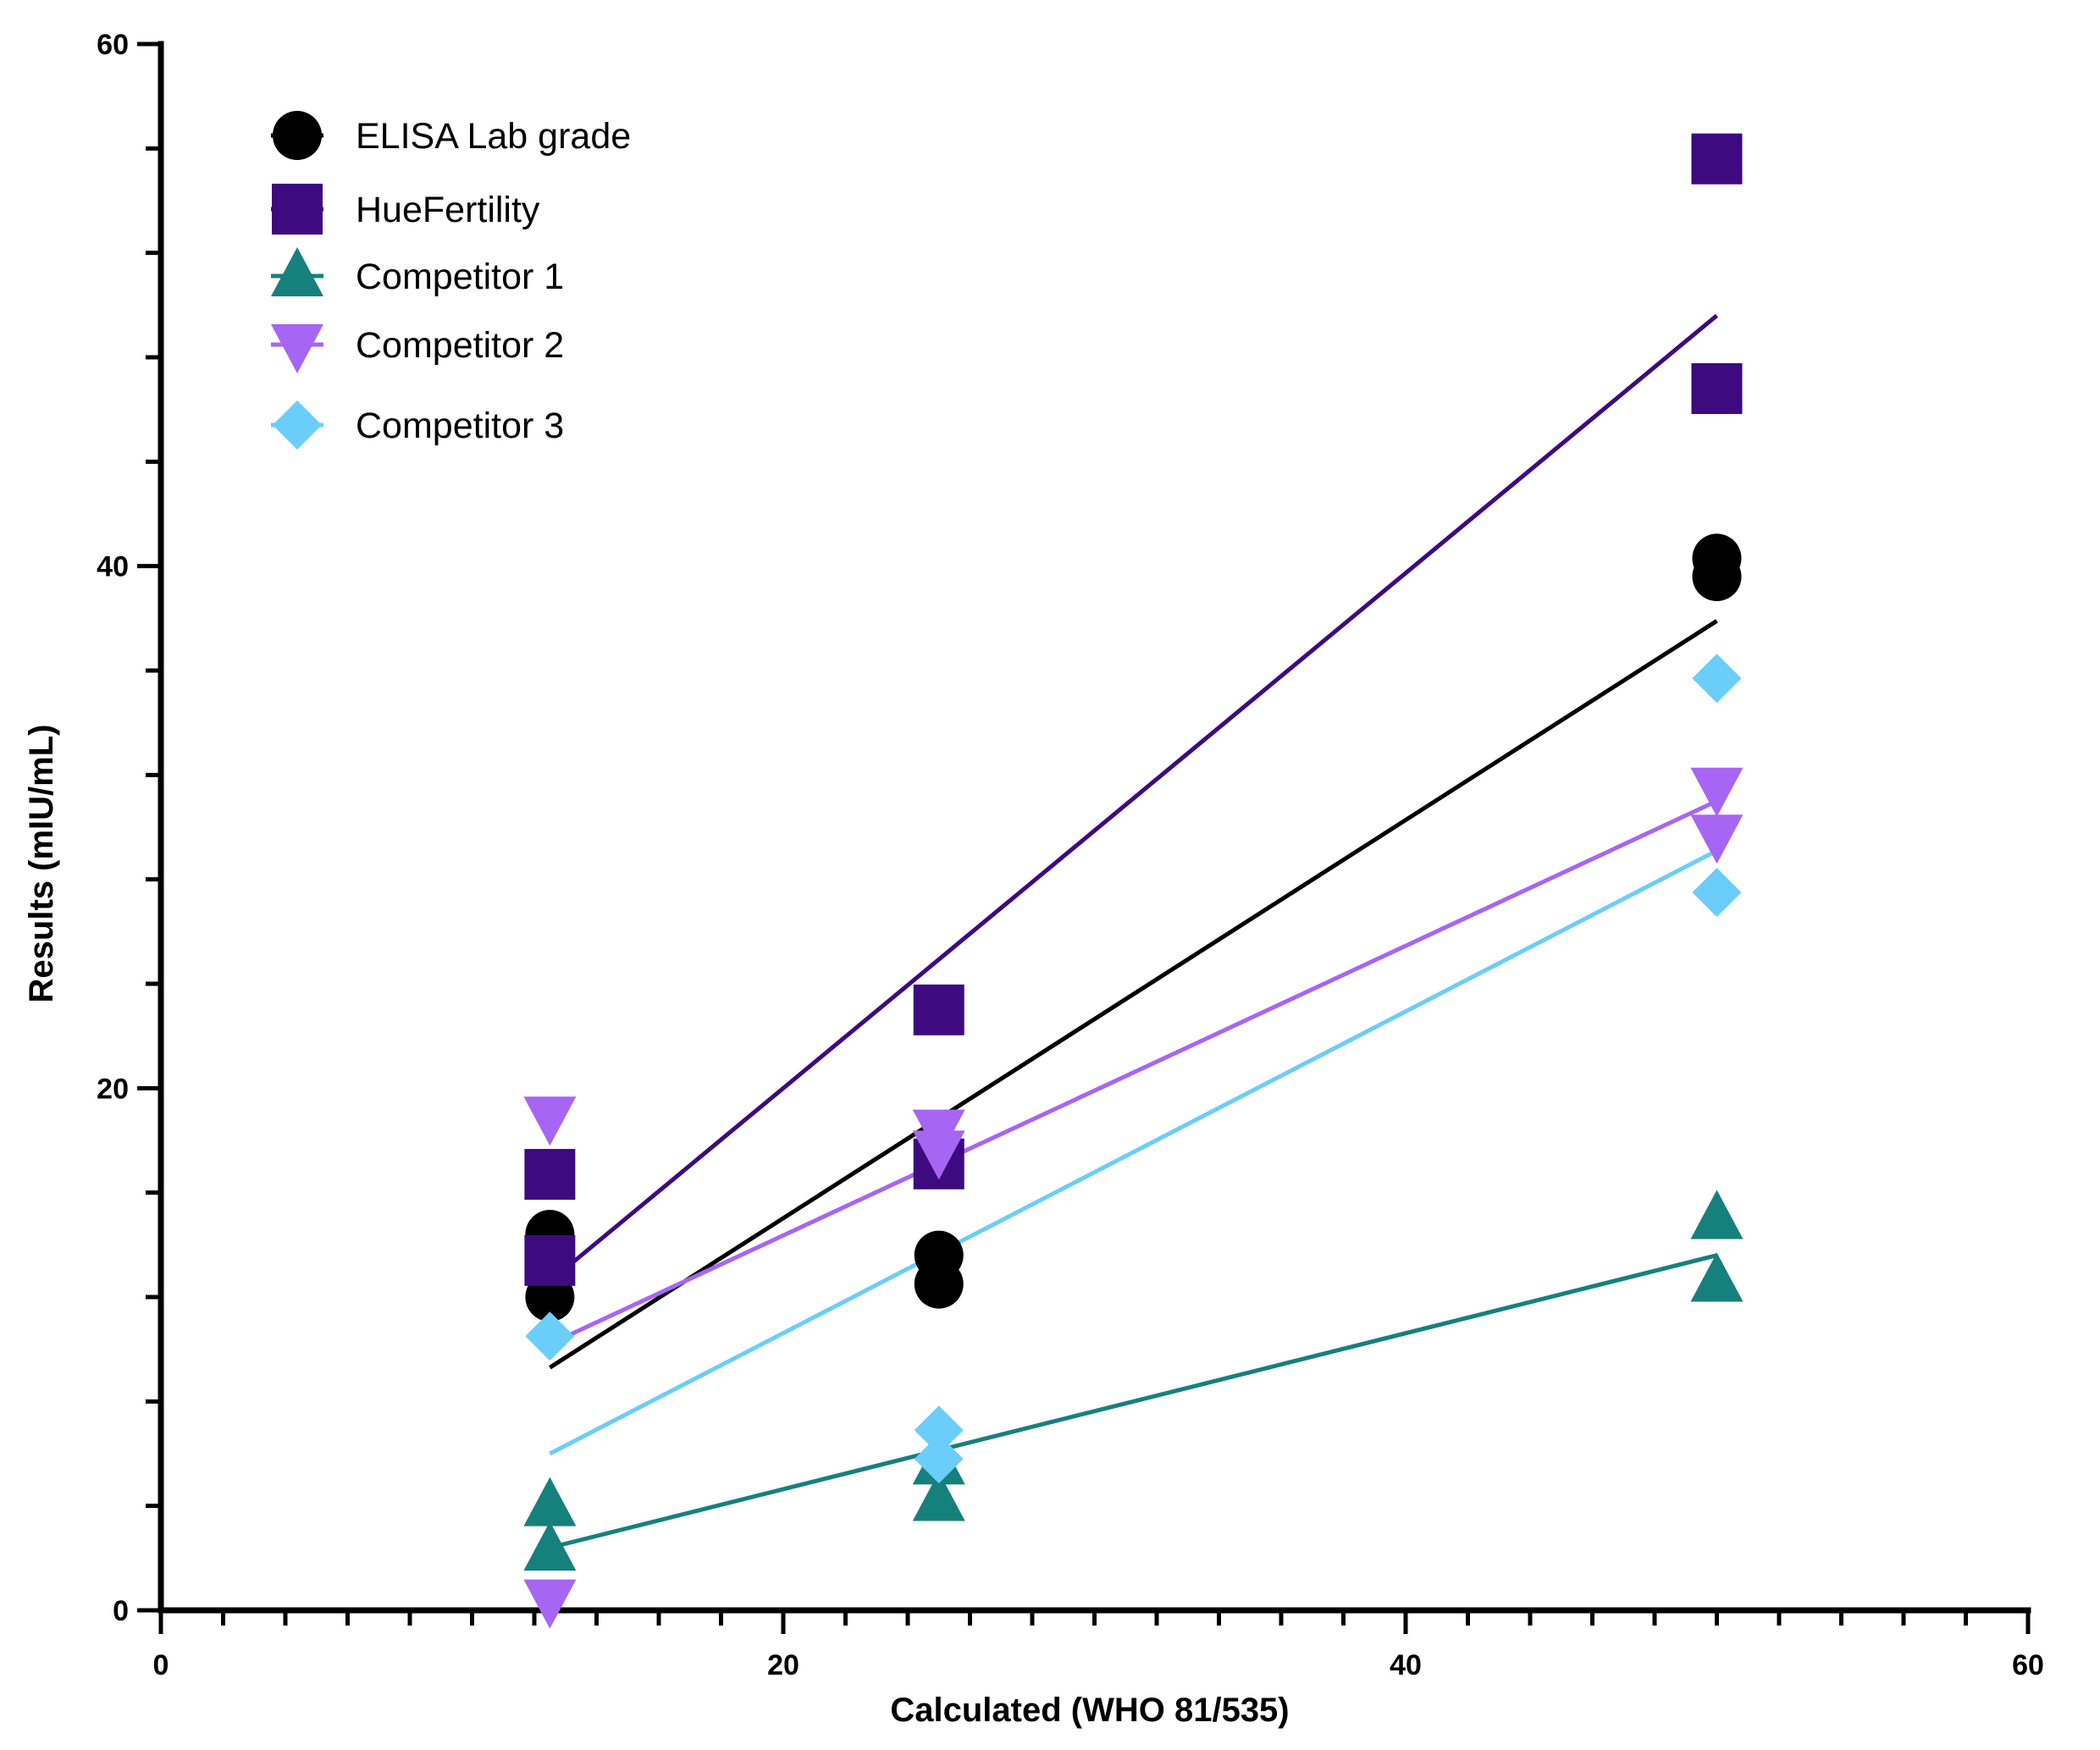 The image size is (2100, 1750). What do you see at coordinates (2028, 1665) in the screenshot?
I see `x-tick-label: 60` at bounding box center [2028, 1665].